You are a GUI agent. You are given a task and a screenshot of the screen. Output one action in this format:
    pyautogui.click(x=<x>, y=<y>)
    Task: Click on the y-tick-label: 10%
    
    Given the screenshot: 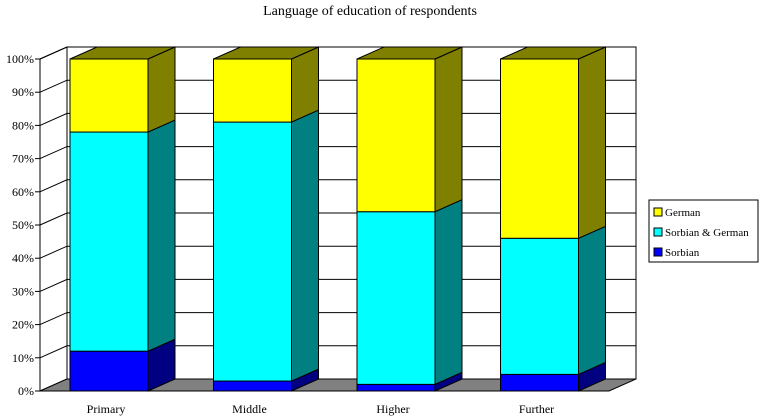 What is the action you would take?
    pyautogui.click(x=23, y=358)
    